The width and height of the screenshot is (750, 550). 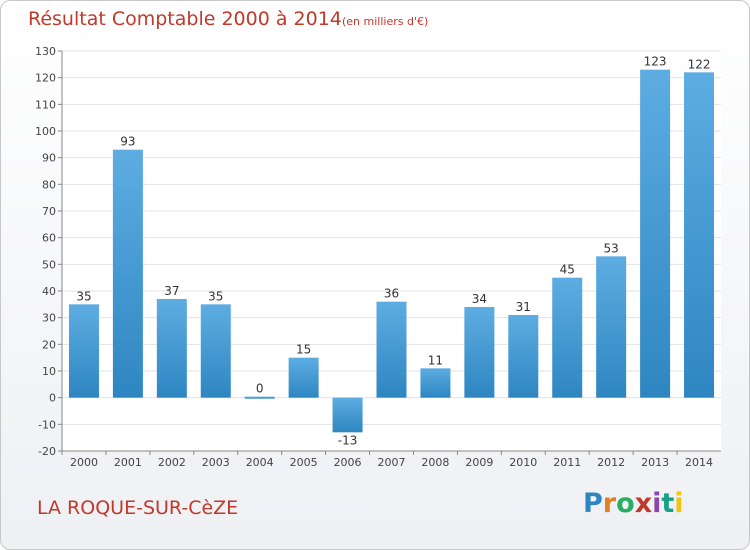 I want to click on x-tick-label-2012: 2012, so click(x=611, y=462).